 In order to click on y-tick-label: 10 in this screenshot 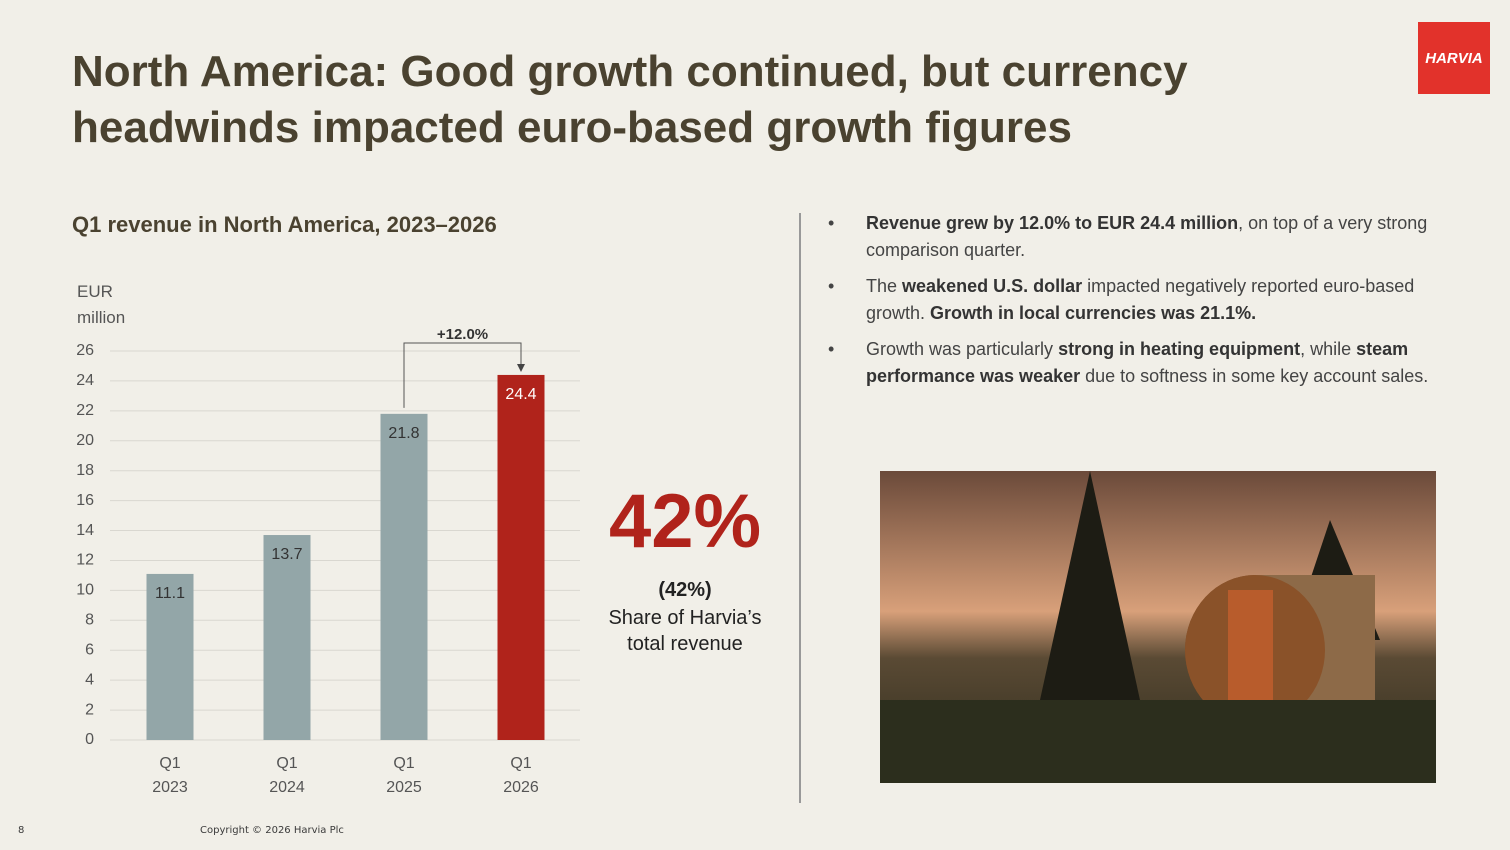, I will do `click(85, 590)`.